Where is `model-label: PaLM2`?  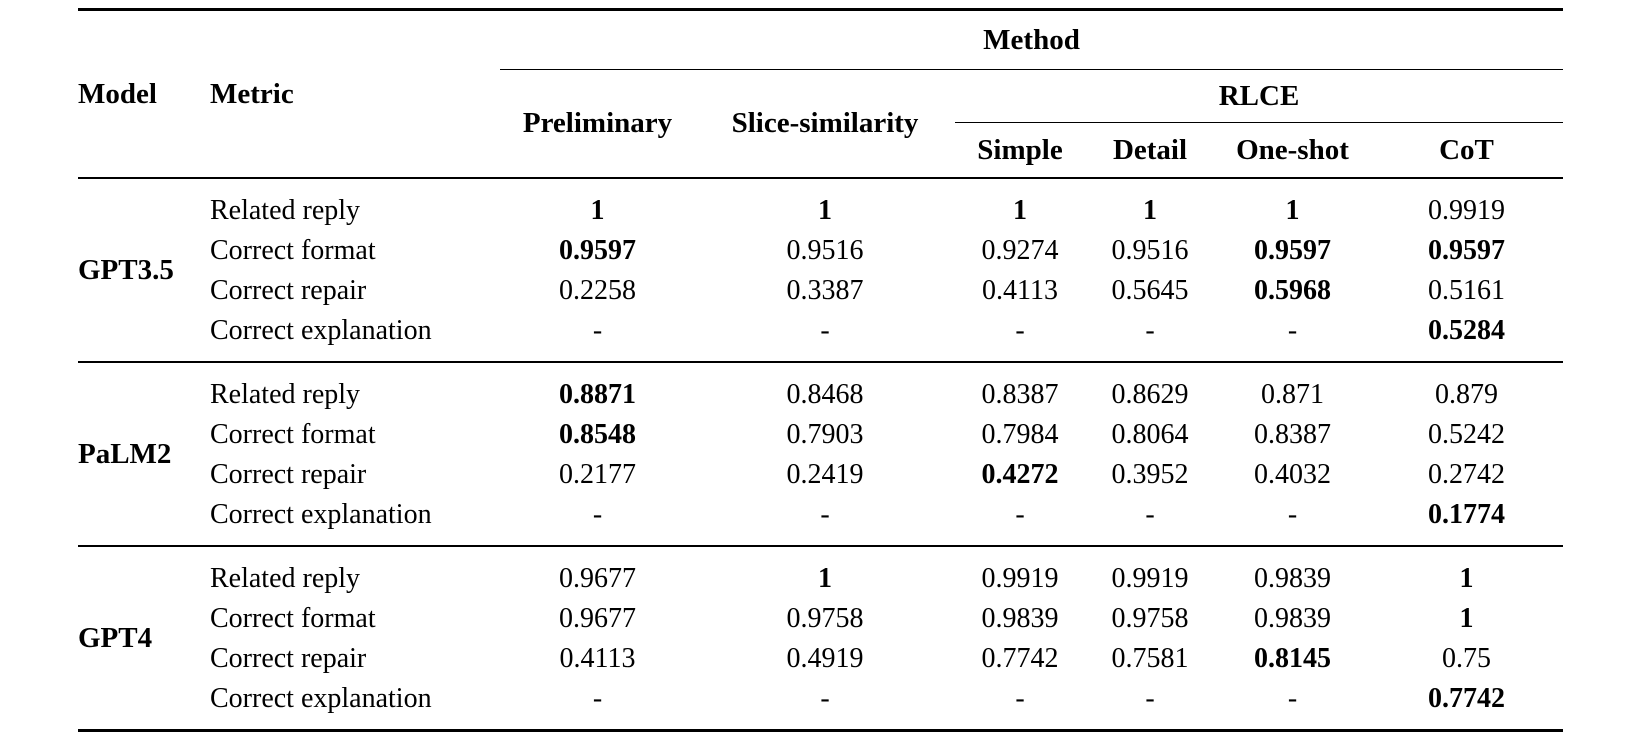 model-label: PaLM2 is located at coordinates (125, 454).